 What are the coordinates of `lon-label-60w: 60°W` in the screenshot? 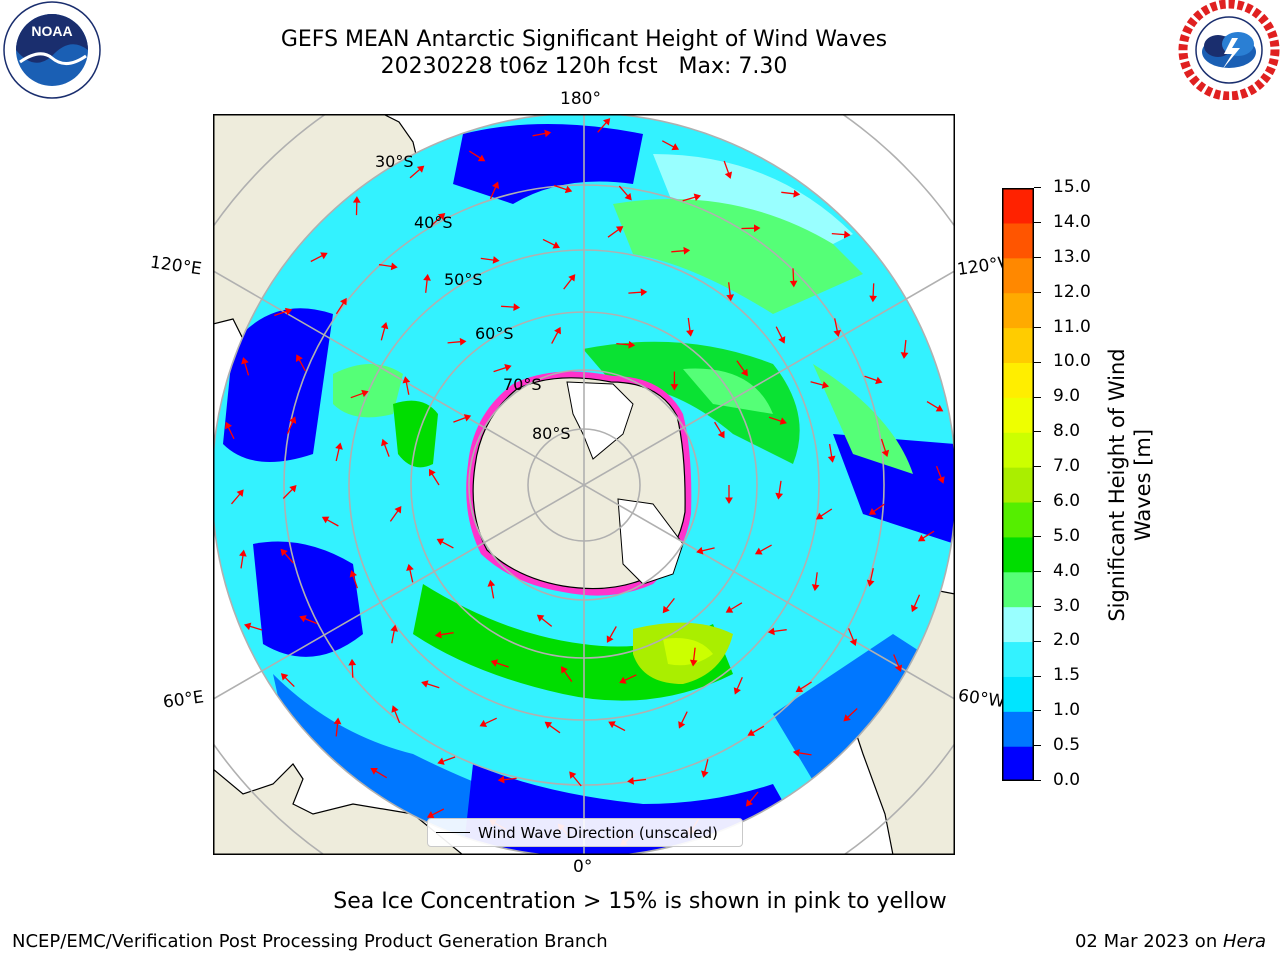 It's located at (981, 699).